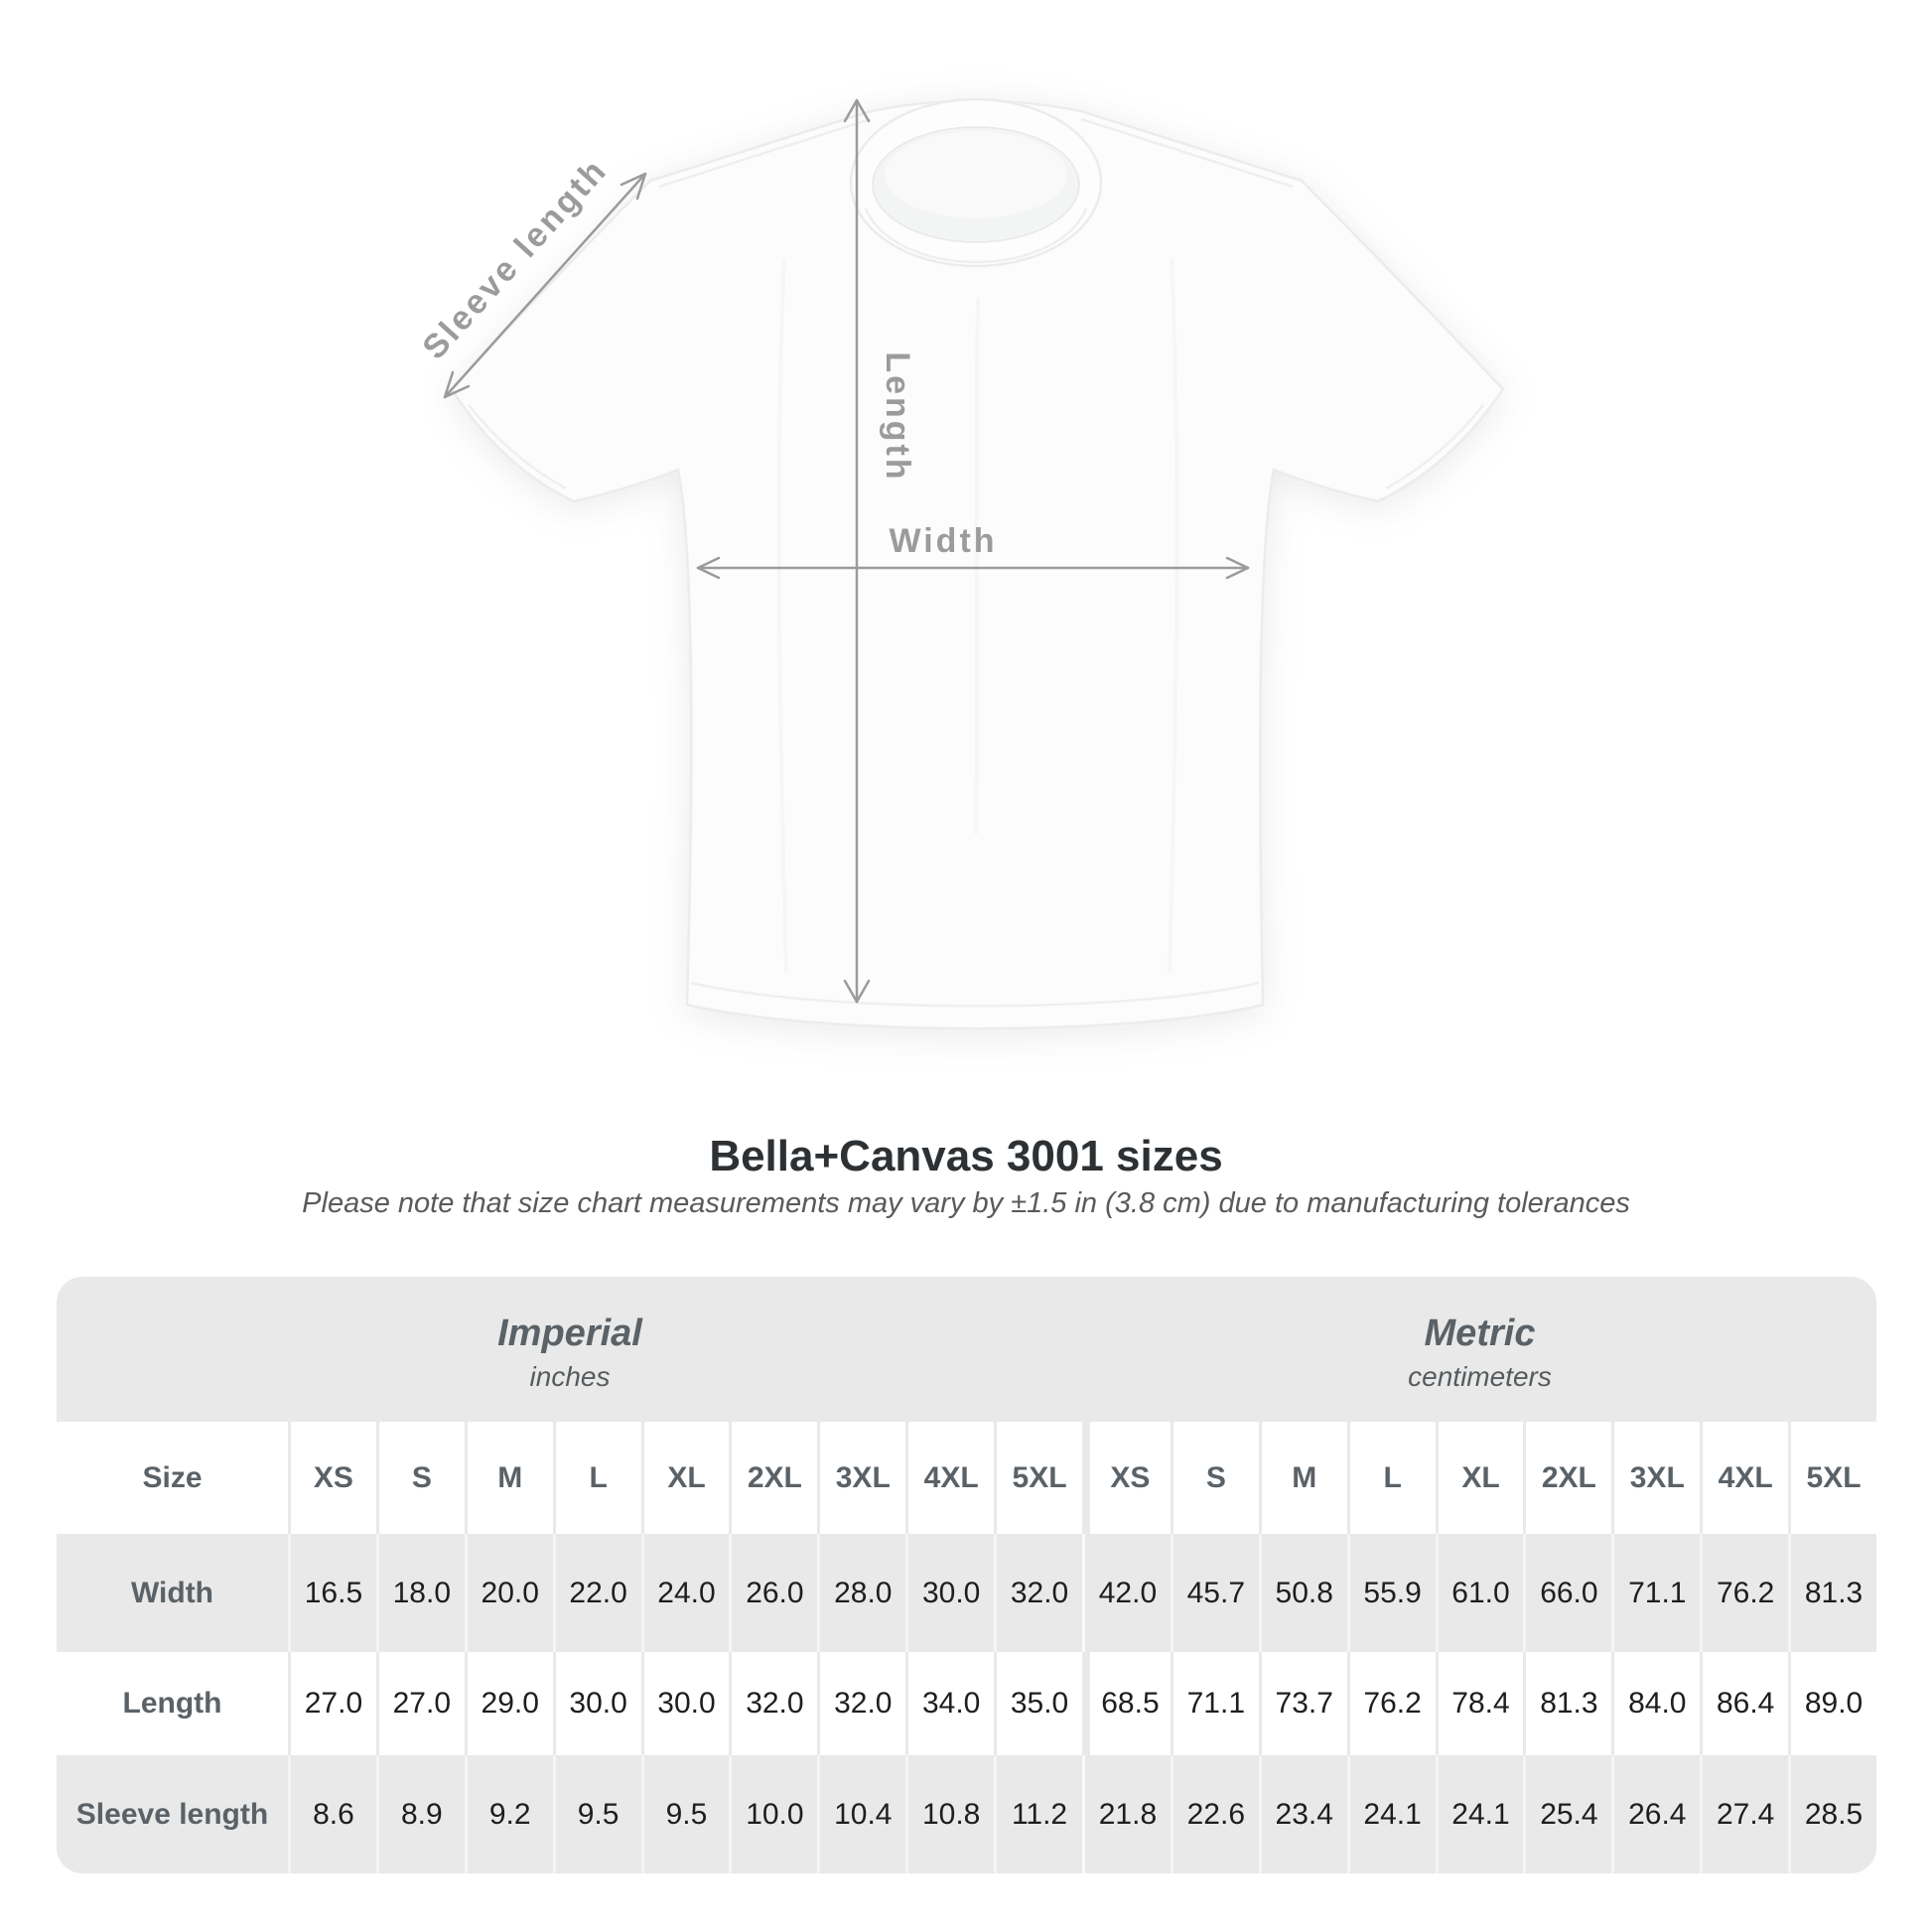  I want to click on size-column-label: Size, so click(172, 1478).